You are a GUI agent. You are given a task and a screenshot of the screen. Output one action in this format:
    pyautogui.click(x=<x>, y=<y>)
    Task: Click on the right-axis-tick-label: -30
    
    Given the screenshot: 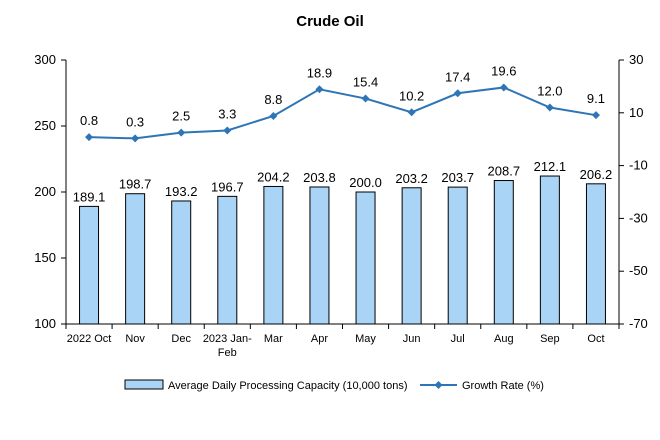 What is the action you would take?
    pyautogui.click(x=638, y=217)
    